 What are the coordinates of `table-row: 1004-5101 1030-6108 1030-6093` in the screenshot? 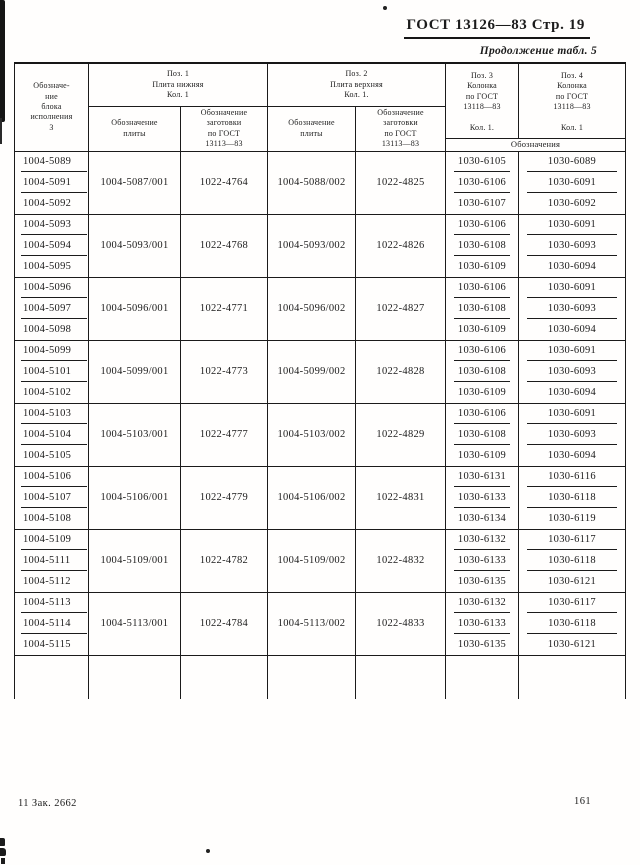 It's located at (320, 371).